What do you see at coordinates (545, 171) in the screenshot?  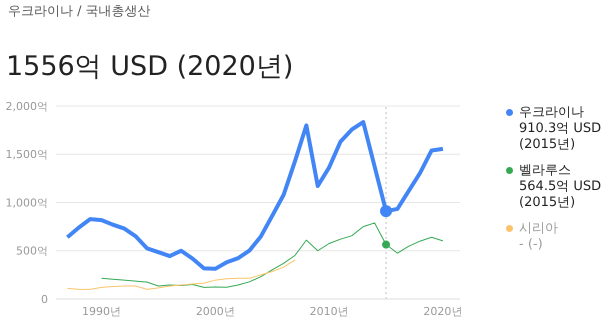 I see `legend-label: 벨라루스` at bounding box center [545, 171].